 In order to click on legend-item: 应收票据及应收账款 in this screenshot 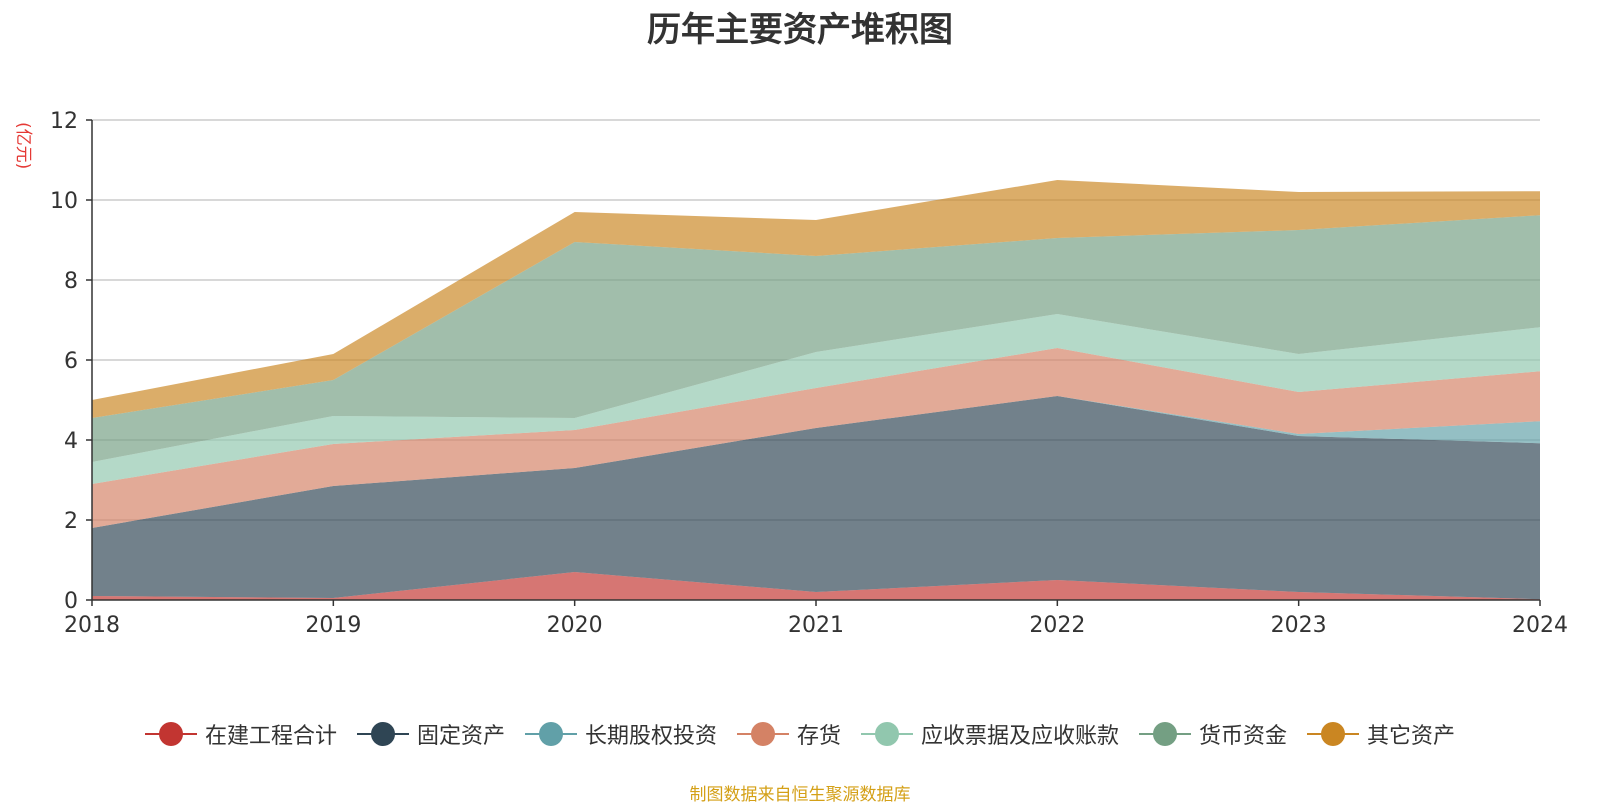, I will do `click(990, 734)`.